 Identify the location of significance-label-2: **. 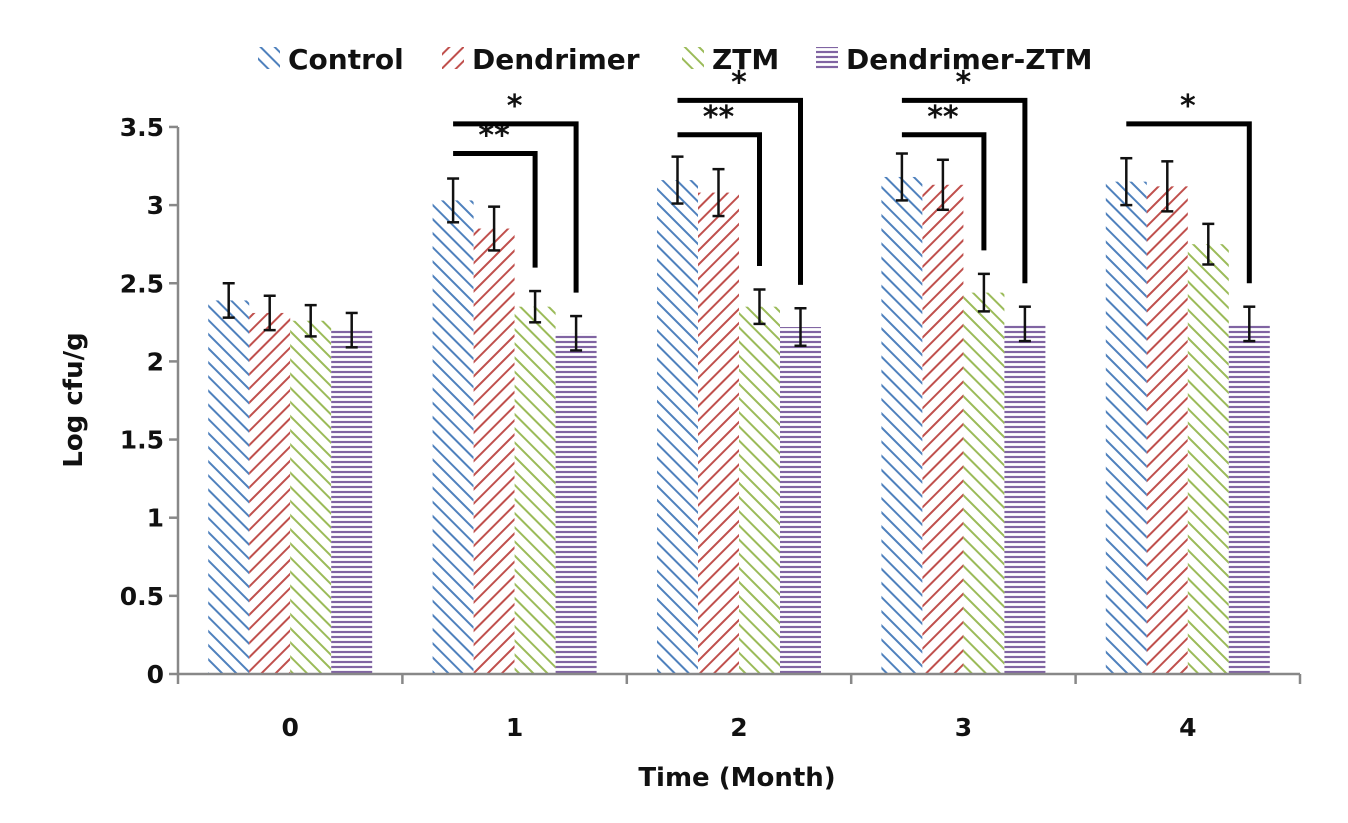
(719, 117).